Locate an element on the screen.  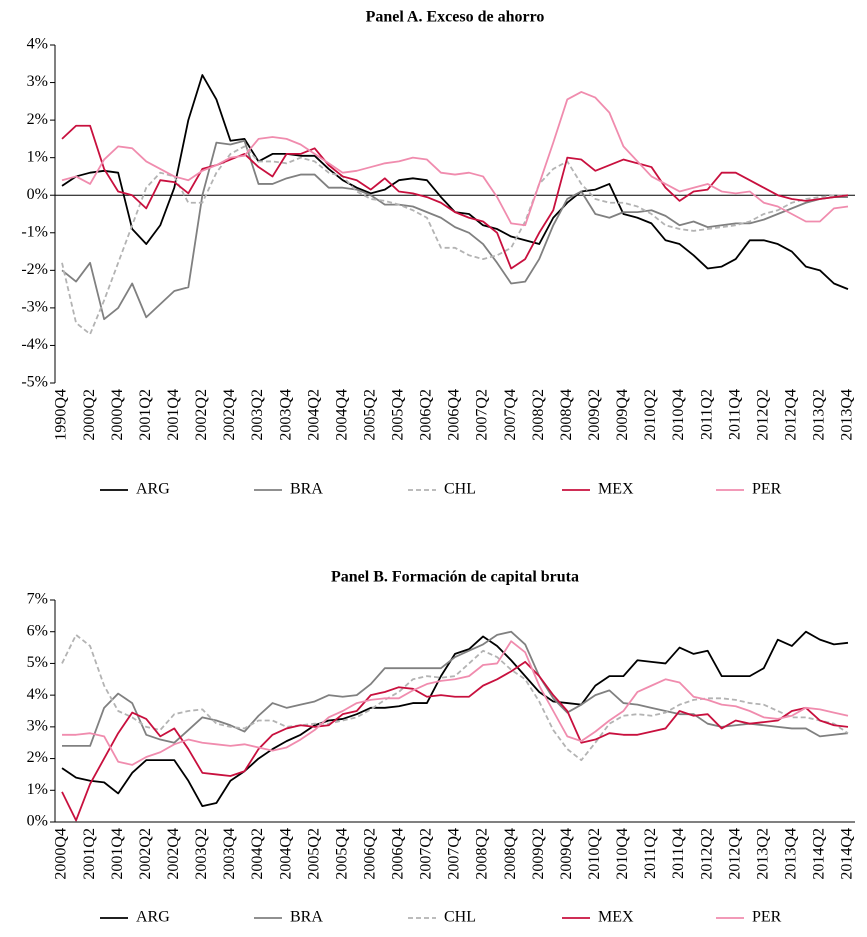
x-tick-label: 1990Q4 is located at coordinates (61, 415).